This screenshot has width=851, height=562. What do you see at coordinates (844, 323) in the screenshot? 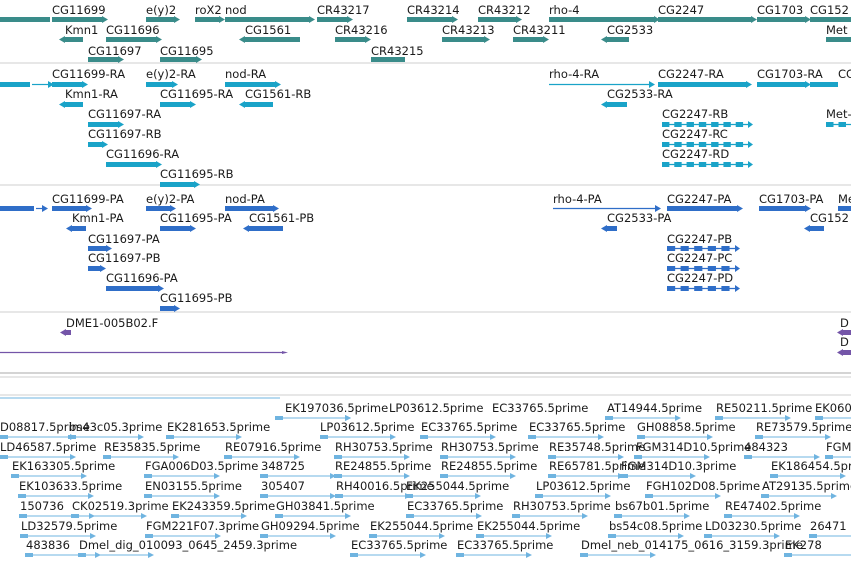
I see `probe-label: D` at bounding box center [844, 323].